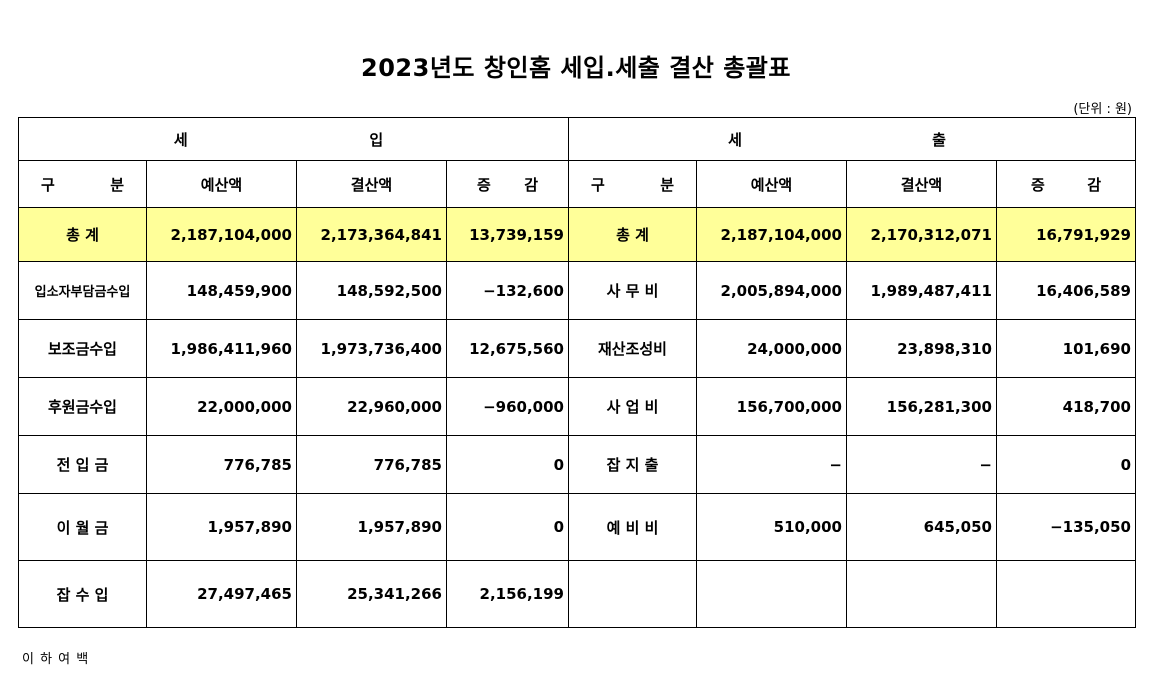  What do you see at coordinates (221, 406) in the screenshot?
I see `rev-budget: 22,000,000` at bounding box center [221, 406].